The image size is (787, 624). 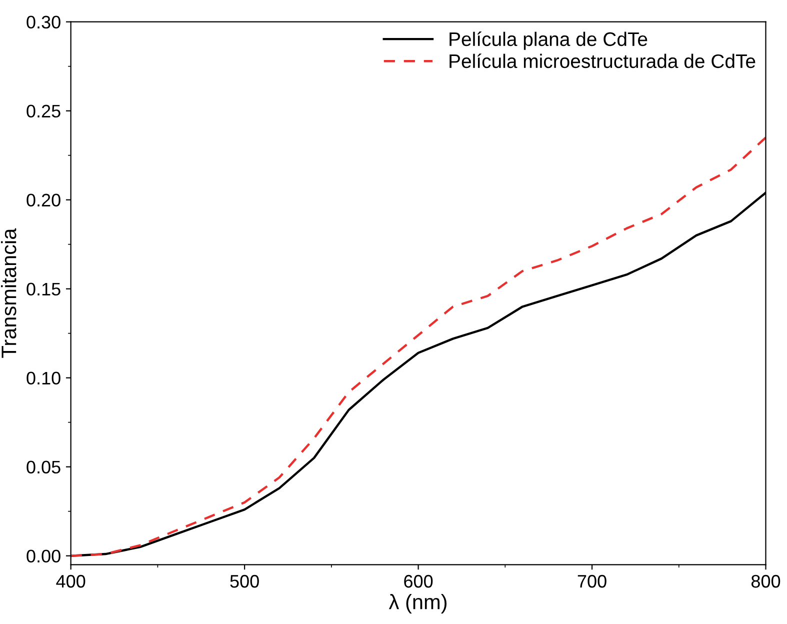 I want to click on y-tick-label: 0.10, so click(x=43, y=378).